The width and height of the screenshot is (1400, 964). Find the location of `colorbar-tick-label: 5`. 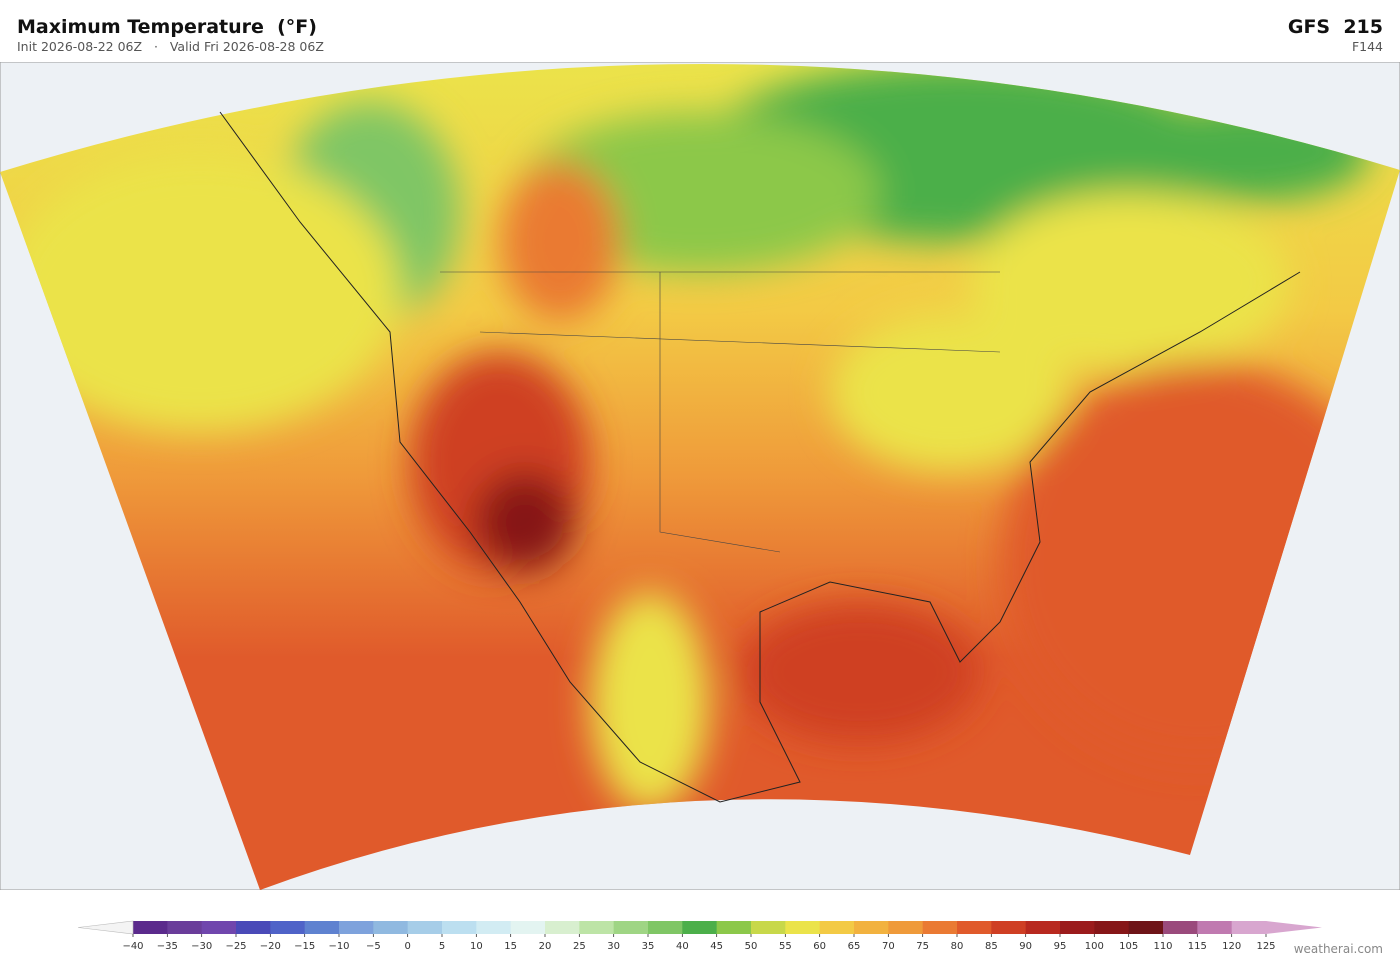

colorbar-tick-label: 5 is located at coordinates (442, 946).